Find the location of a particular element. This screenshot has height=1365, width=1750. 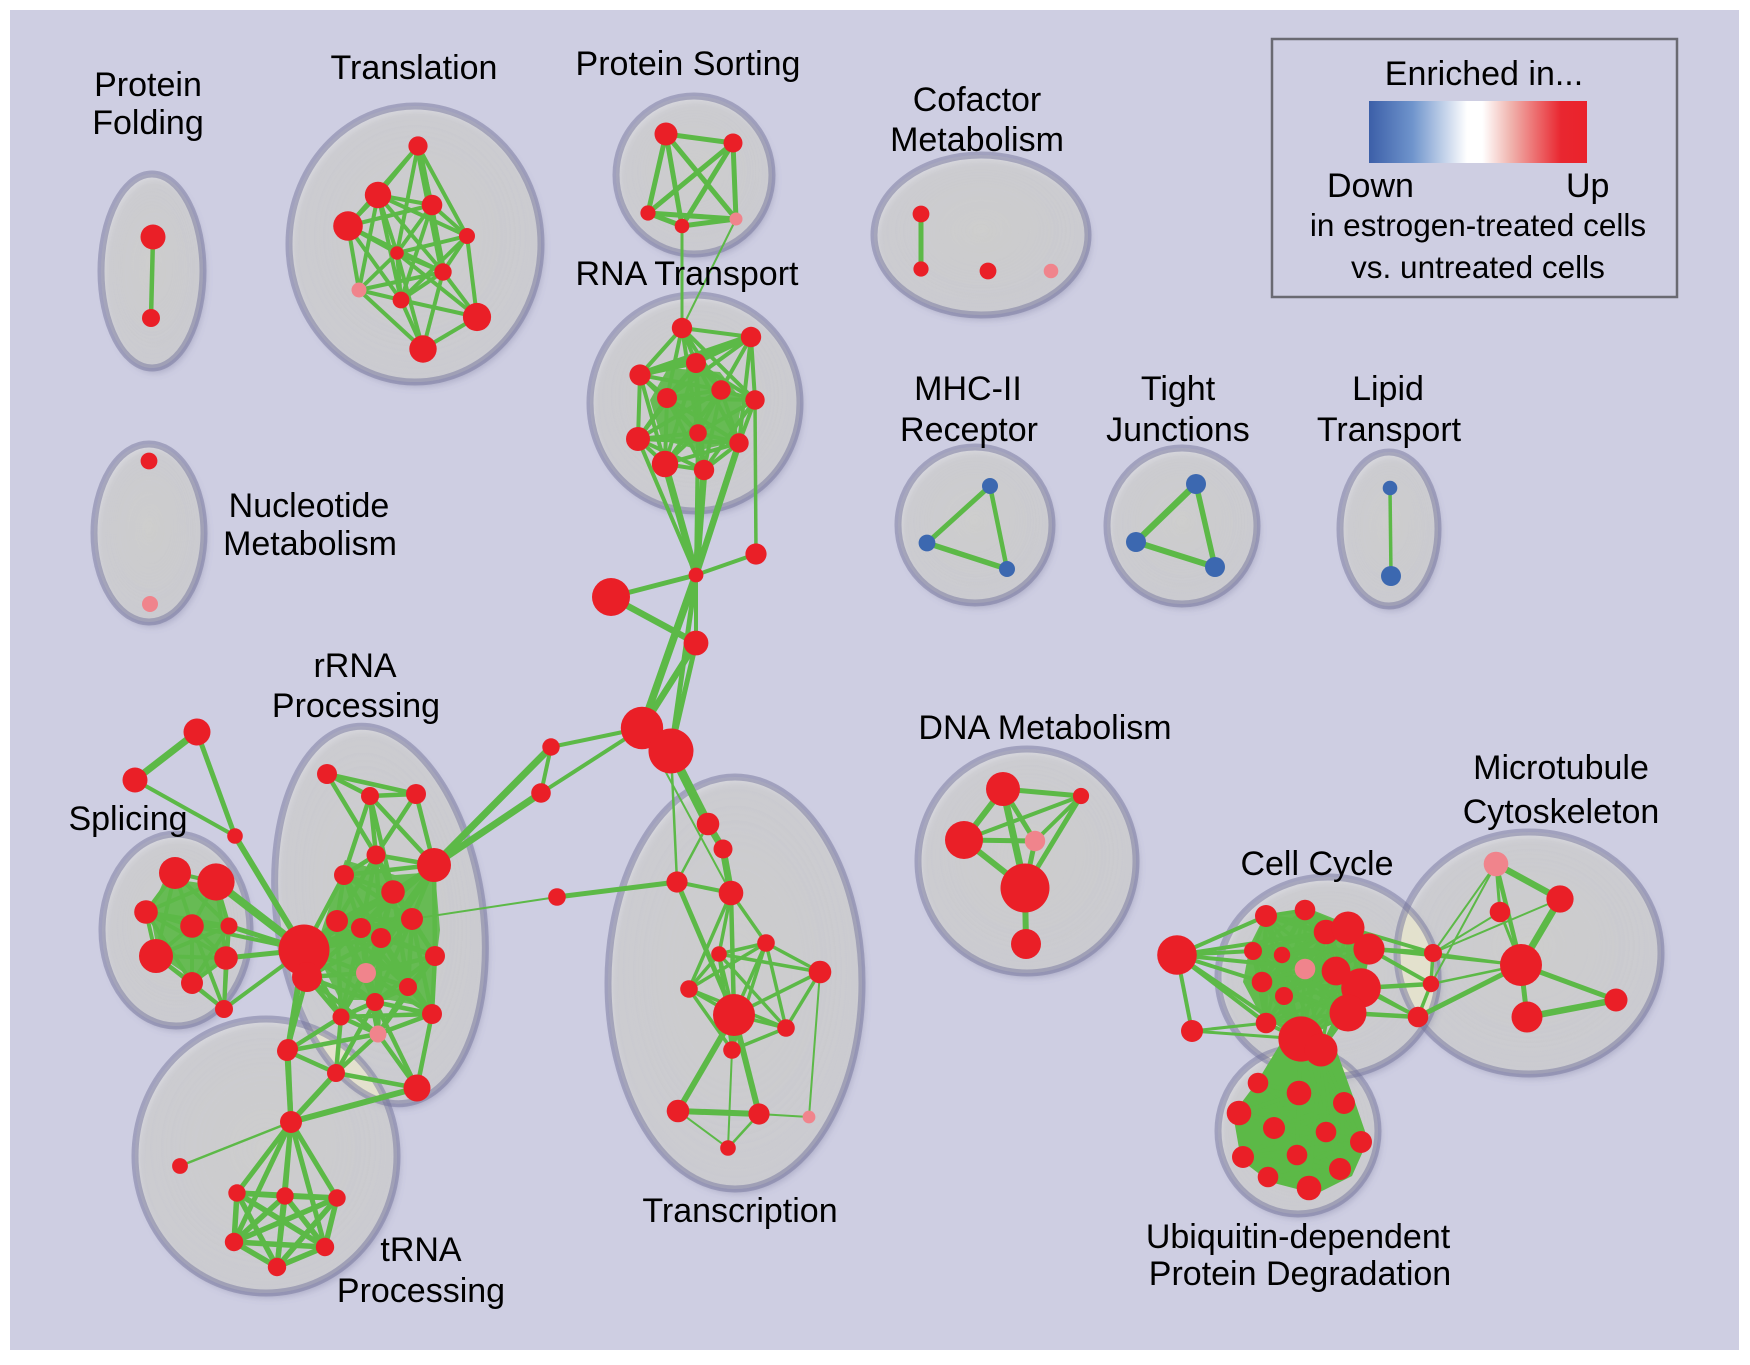

svg-text: Lipid is located at coordinates (1388, 389).